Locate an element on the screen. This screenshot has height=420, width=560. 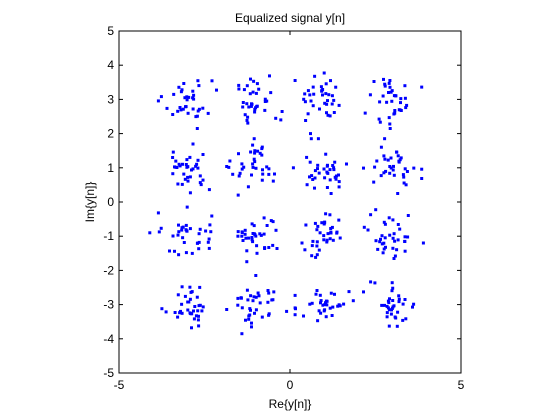
x-tick-label: 0 is located at coordinates (290, 385).